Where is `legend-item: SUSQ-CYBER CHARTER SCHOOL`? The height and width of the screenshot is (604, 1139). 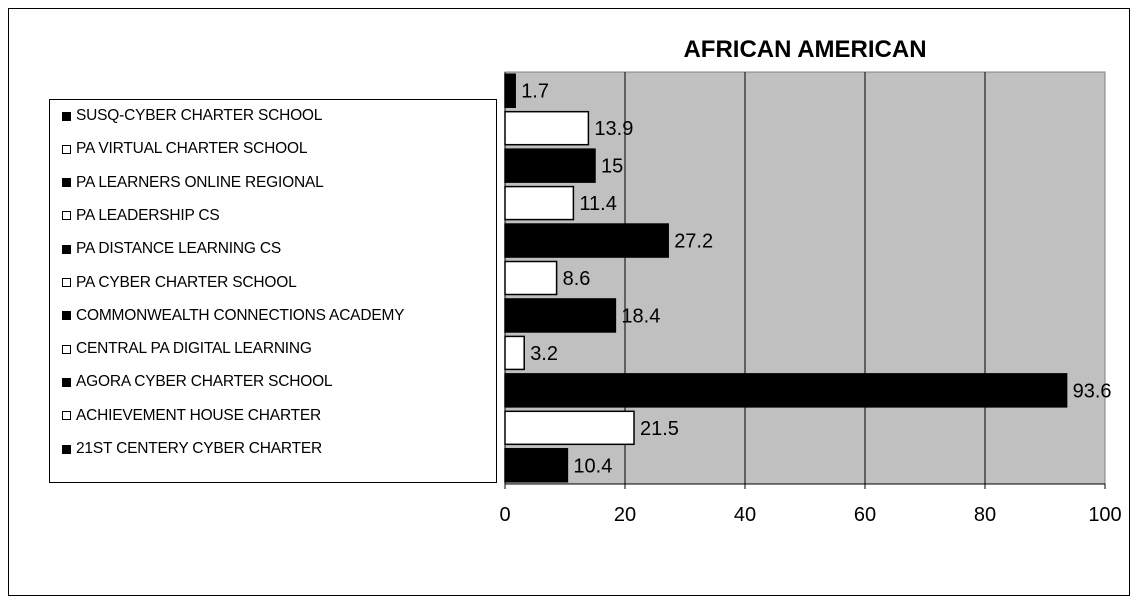
legend-item: SUSQ-CYBER CHARTER SCHOOL is located at coordinates (192, 116).